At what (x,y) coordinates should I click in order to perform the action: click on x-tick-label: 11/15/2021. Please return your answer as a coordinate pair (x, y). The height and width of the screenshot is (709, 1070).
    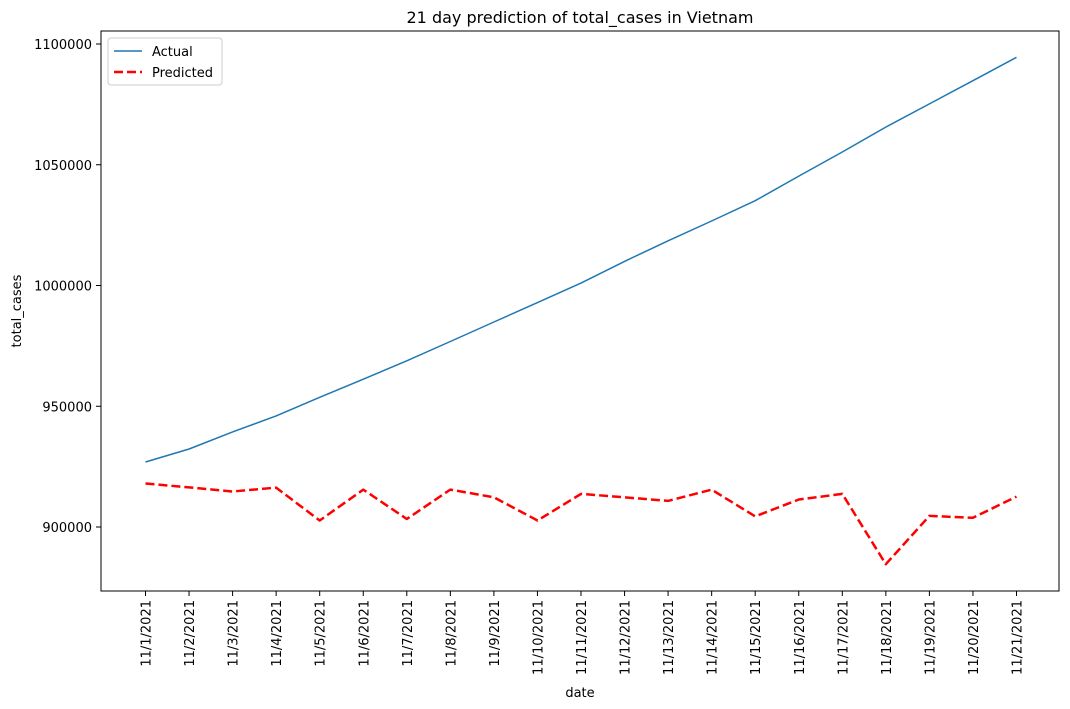
    Looking at the image, I should click on (756, 637).